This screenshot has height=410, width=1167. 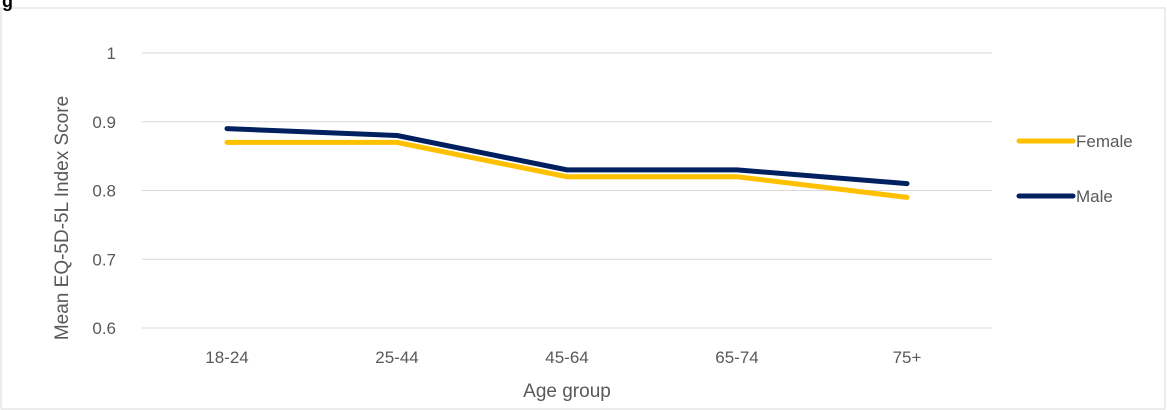 What do you see at coordinates (566, 357) in the screenshot?
I see `x-tick-label: 45-64` at bounding box center [566, 357].